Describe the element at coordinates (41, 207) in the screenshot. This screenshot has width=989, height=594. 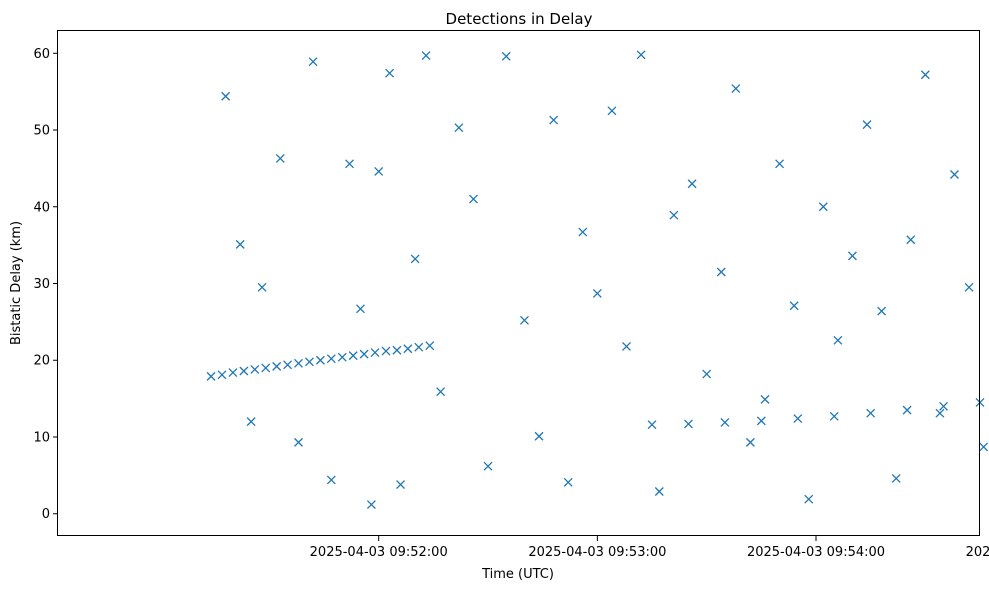
I see `y-tick-label: 40` at that location.